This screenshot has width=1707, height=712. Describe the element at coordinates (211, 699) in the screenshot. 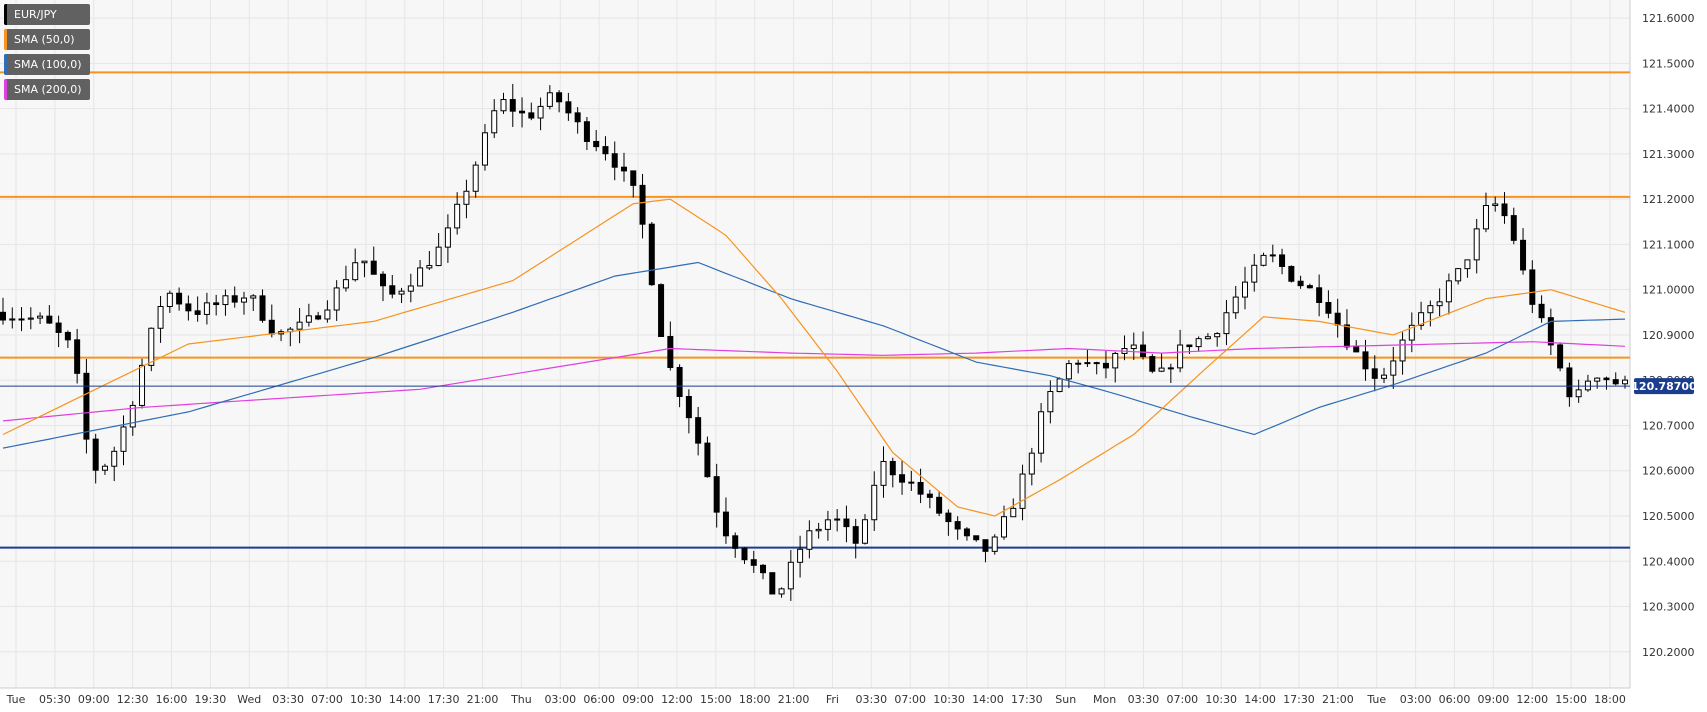

I see `x-tick-label: 19:30` at that location.